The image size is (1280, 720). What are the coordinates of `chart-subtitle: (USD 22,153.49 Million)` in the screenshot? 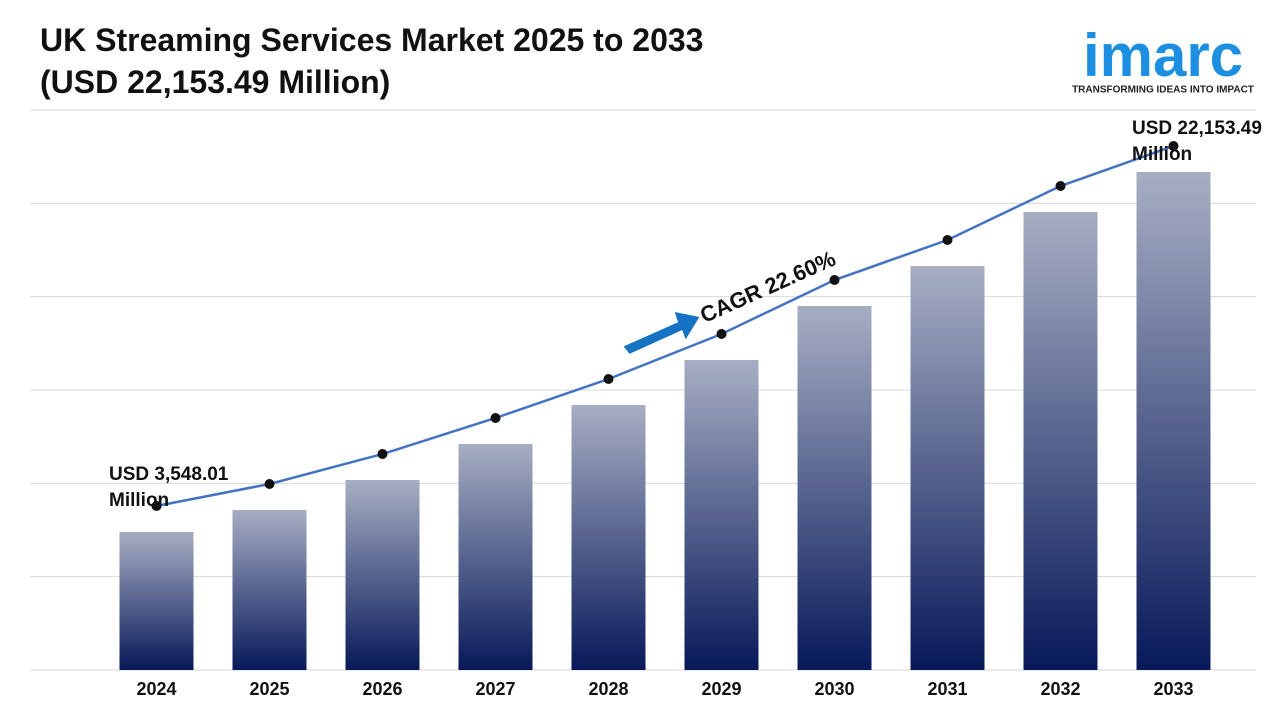 It's located at (215, 82).